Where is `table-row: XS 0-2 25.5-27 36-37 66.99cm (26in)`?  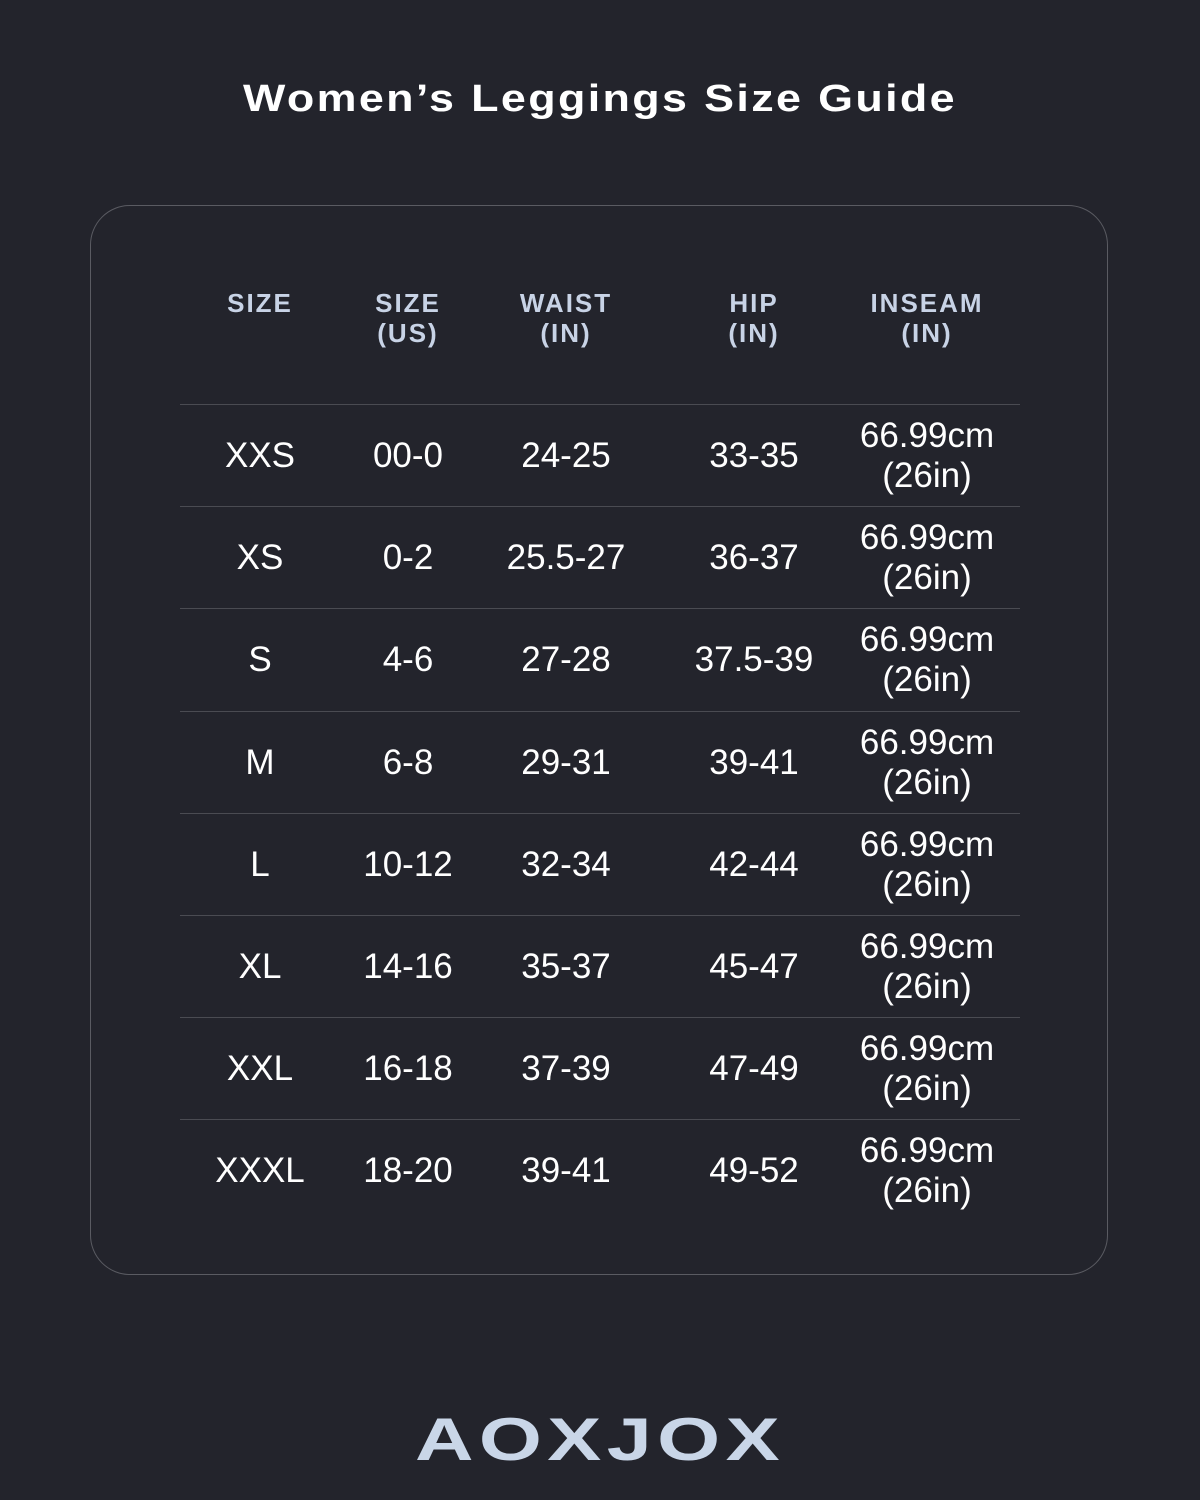 table-row: XS 0-2 25.5-27 36-37 66.99cm (26in) is located at coordinates (600, 557).